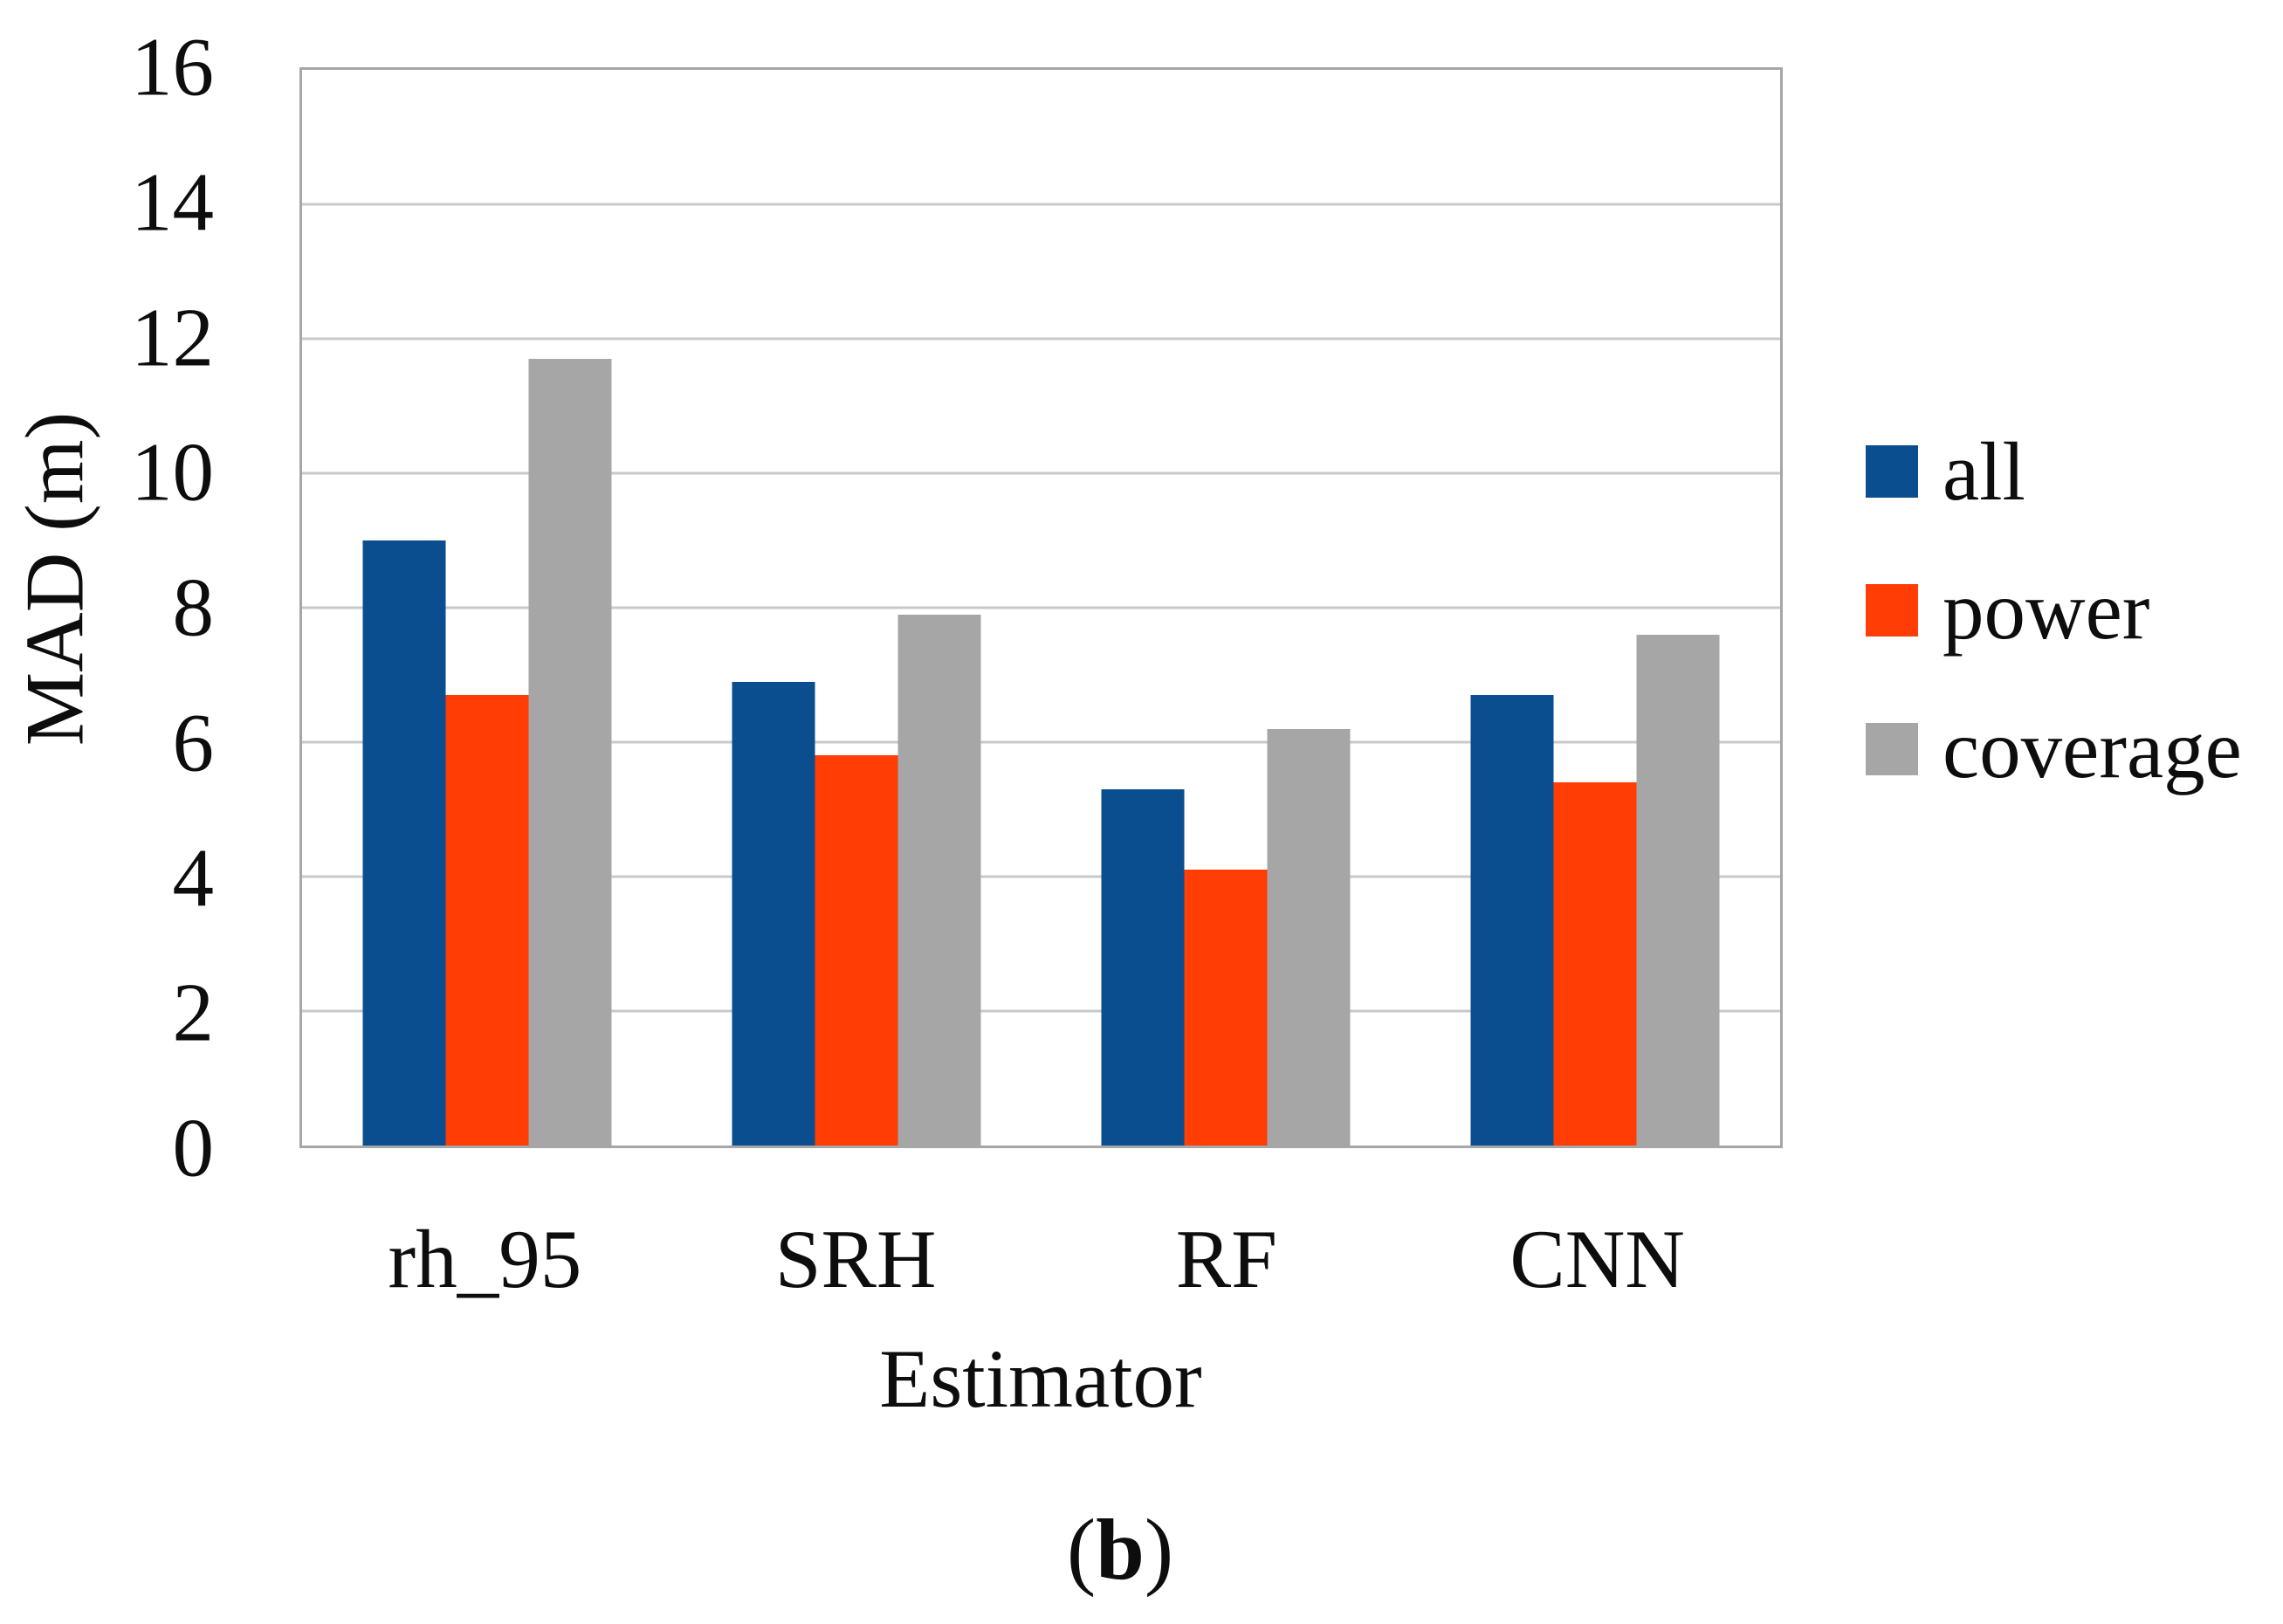 This screenshot has height=1624, width=2283. I want to click on bar-power-CNN, so click(1595, 964).